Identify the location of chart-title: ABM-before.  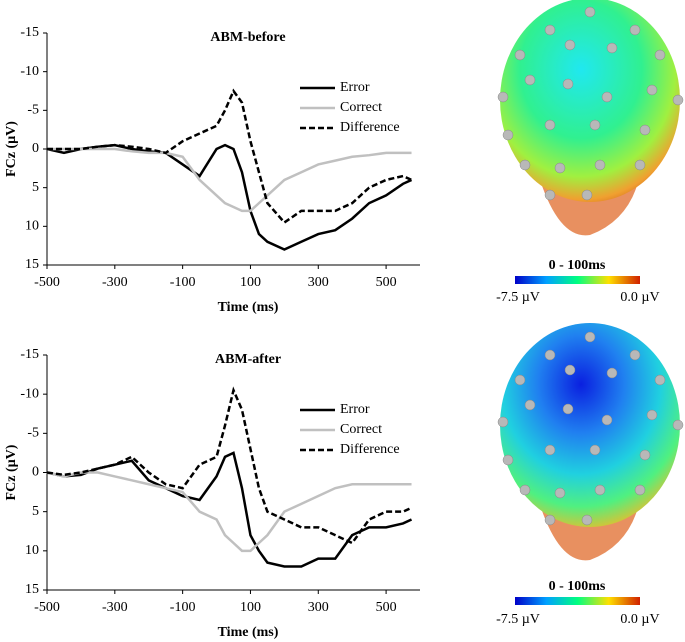
(247, 37).